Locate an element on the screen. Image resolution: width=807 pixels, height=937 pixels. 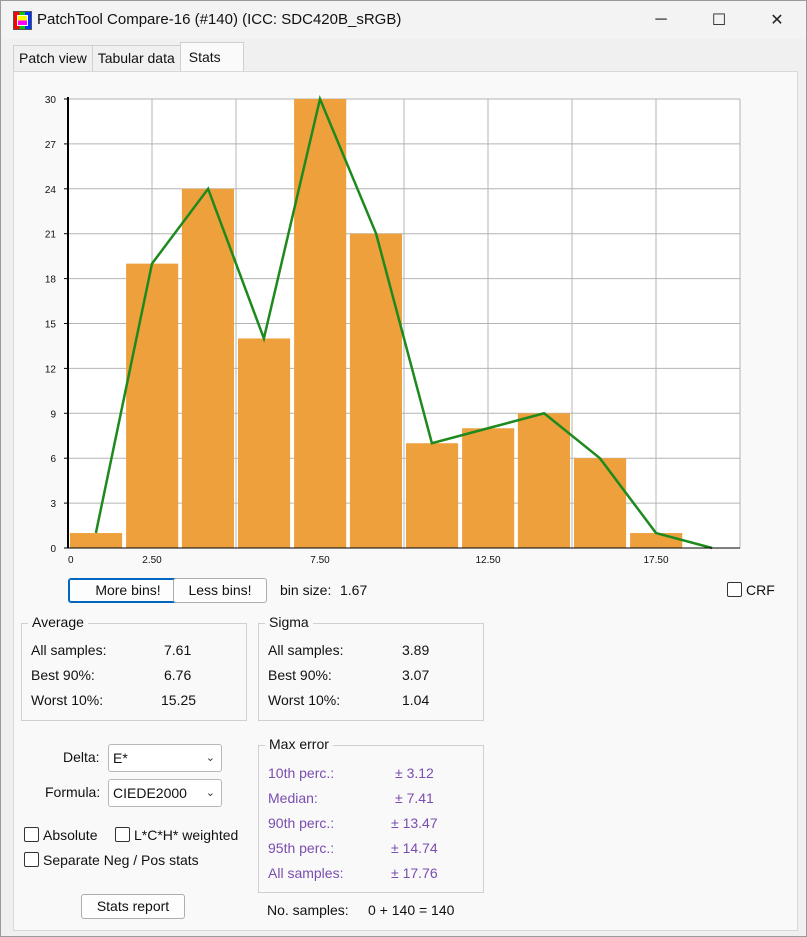
tab-tabular-data: Tabular data is located at coordinates (136, 58).